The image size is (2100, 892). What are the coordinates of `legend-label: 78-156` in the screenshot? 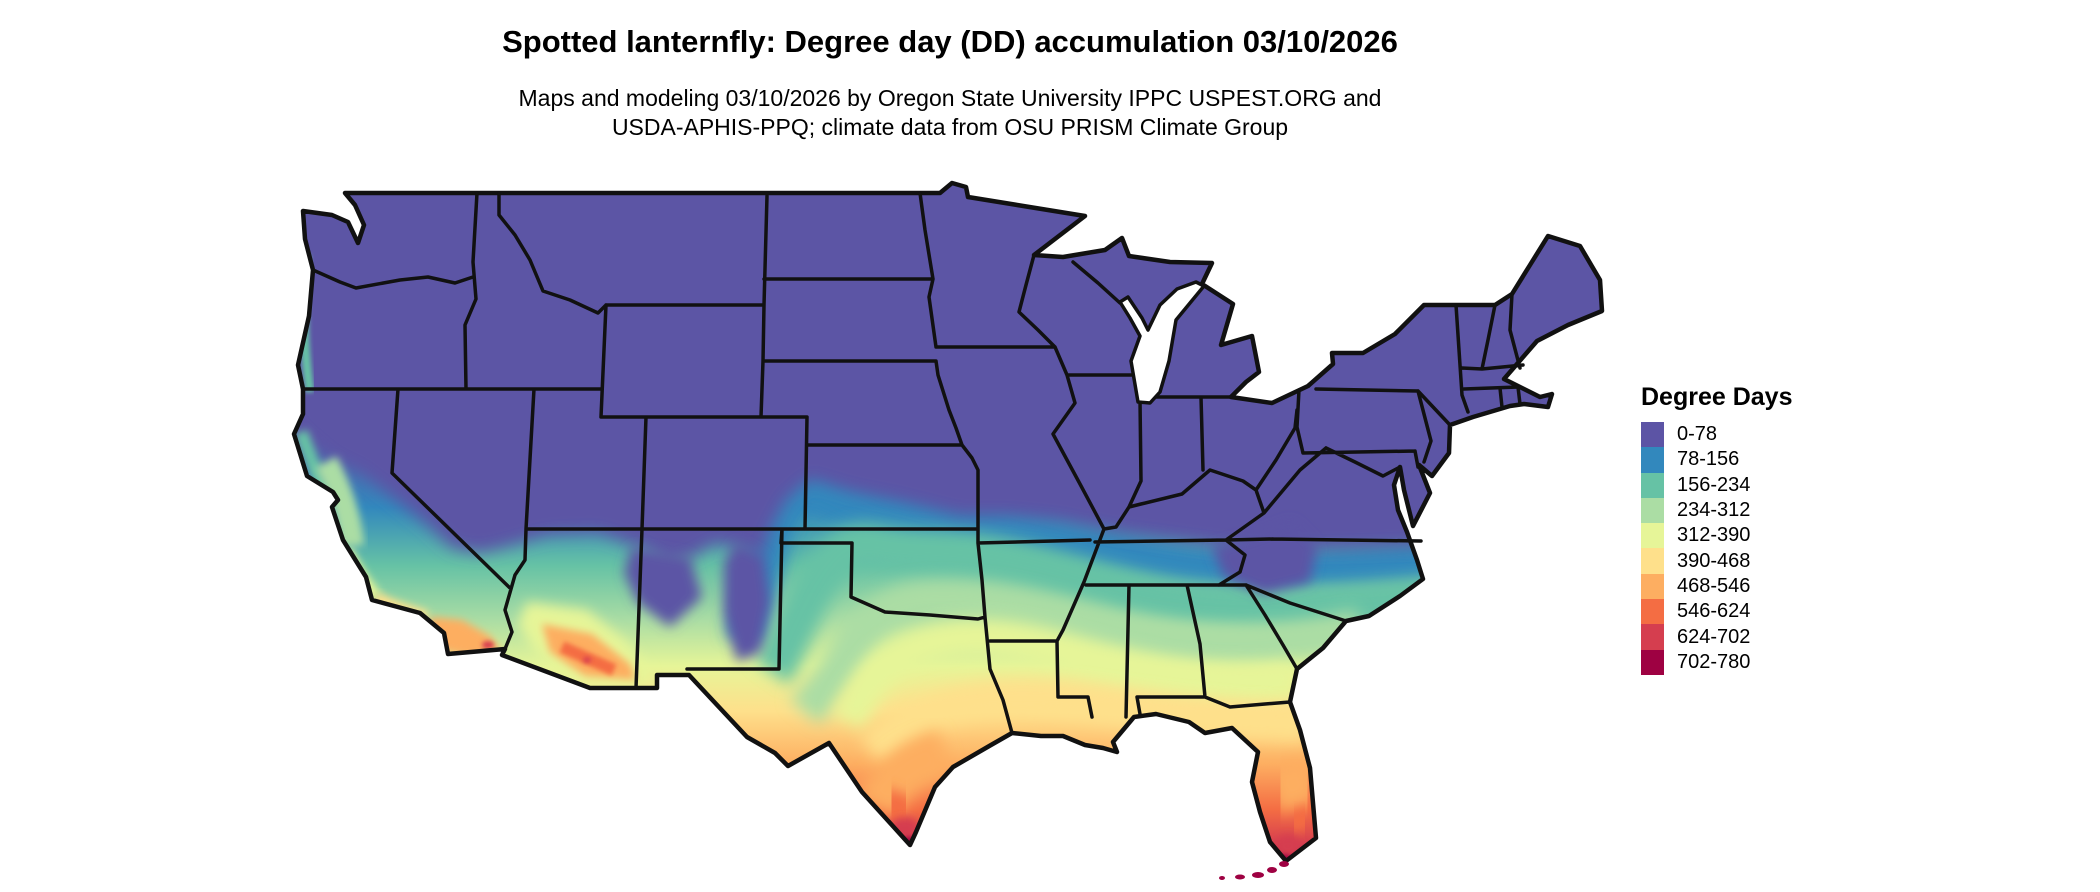 It's located at (1708, 459).